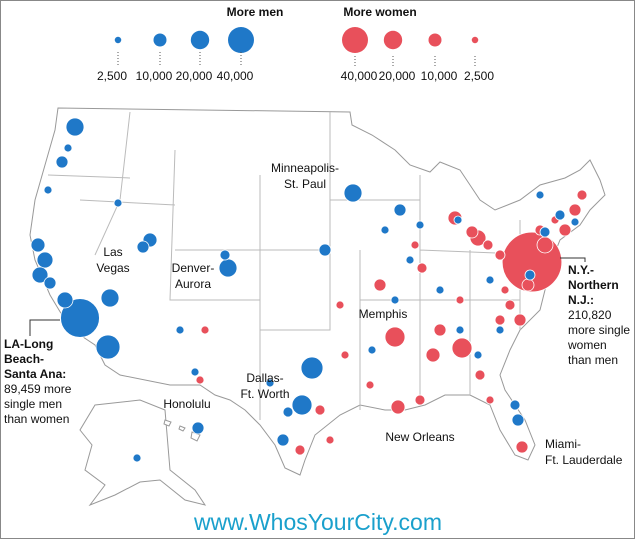 The image size is (635, 539). I want to click on annotation-title: N.J.:, so click(581, 300).